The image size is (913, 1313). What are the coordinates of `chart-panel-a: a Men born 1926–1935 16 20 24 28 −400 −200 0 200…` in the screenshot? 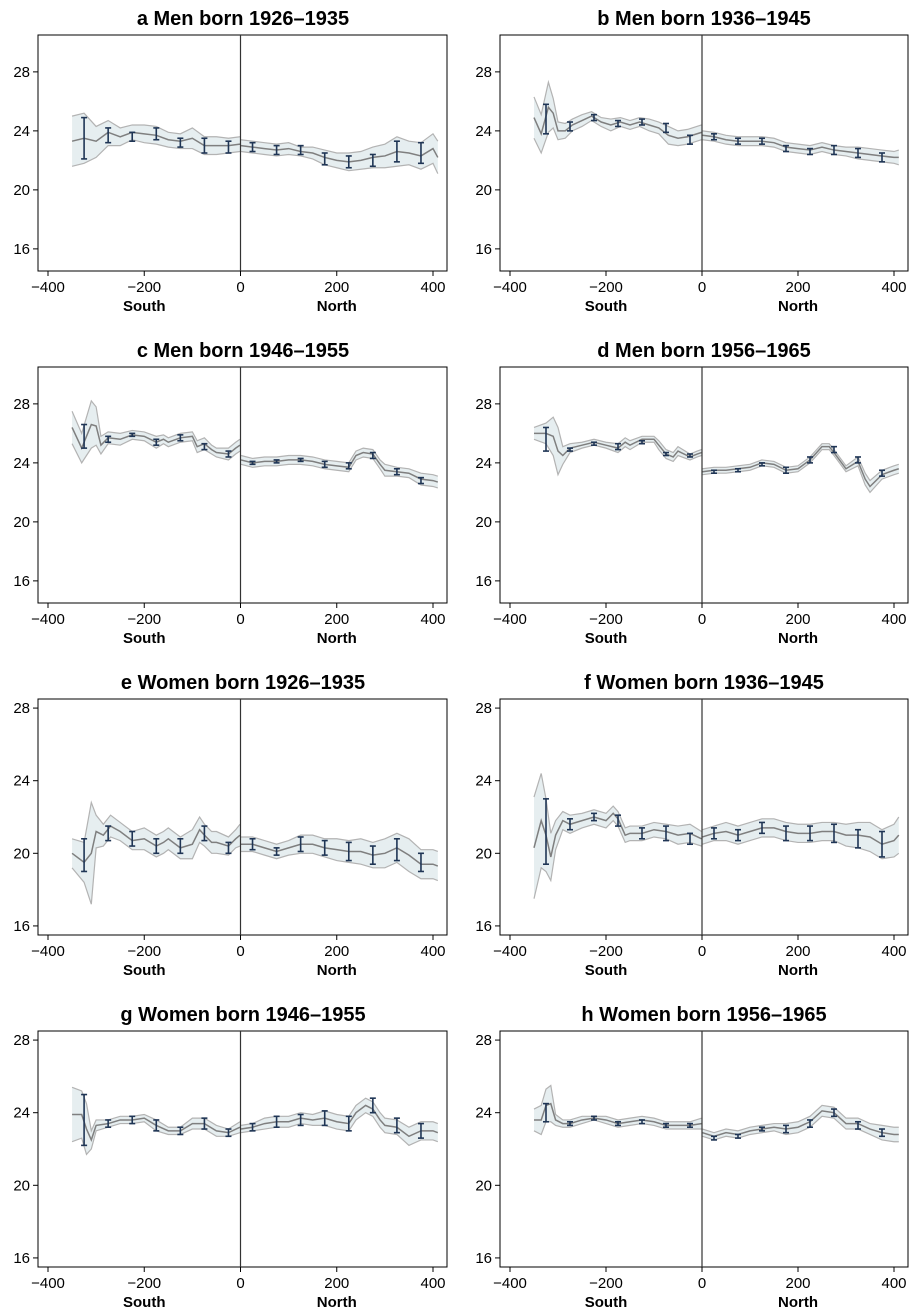 It's located at (230, 161).